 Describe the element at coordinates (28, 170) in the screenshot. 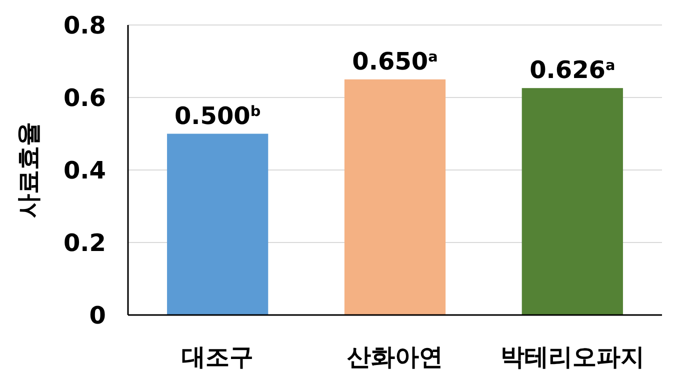

I see `y-axis-title: 사료효율` at that location.